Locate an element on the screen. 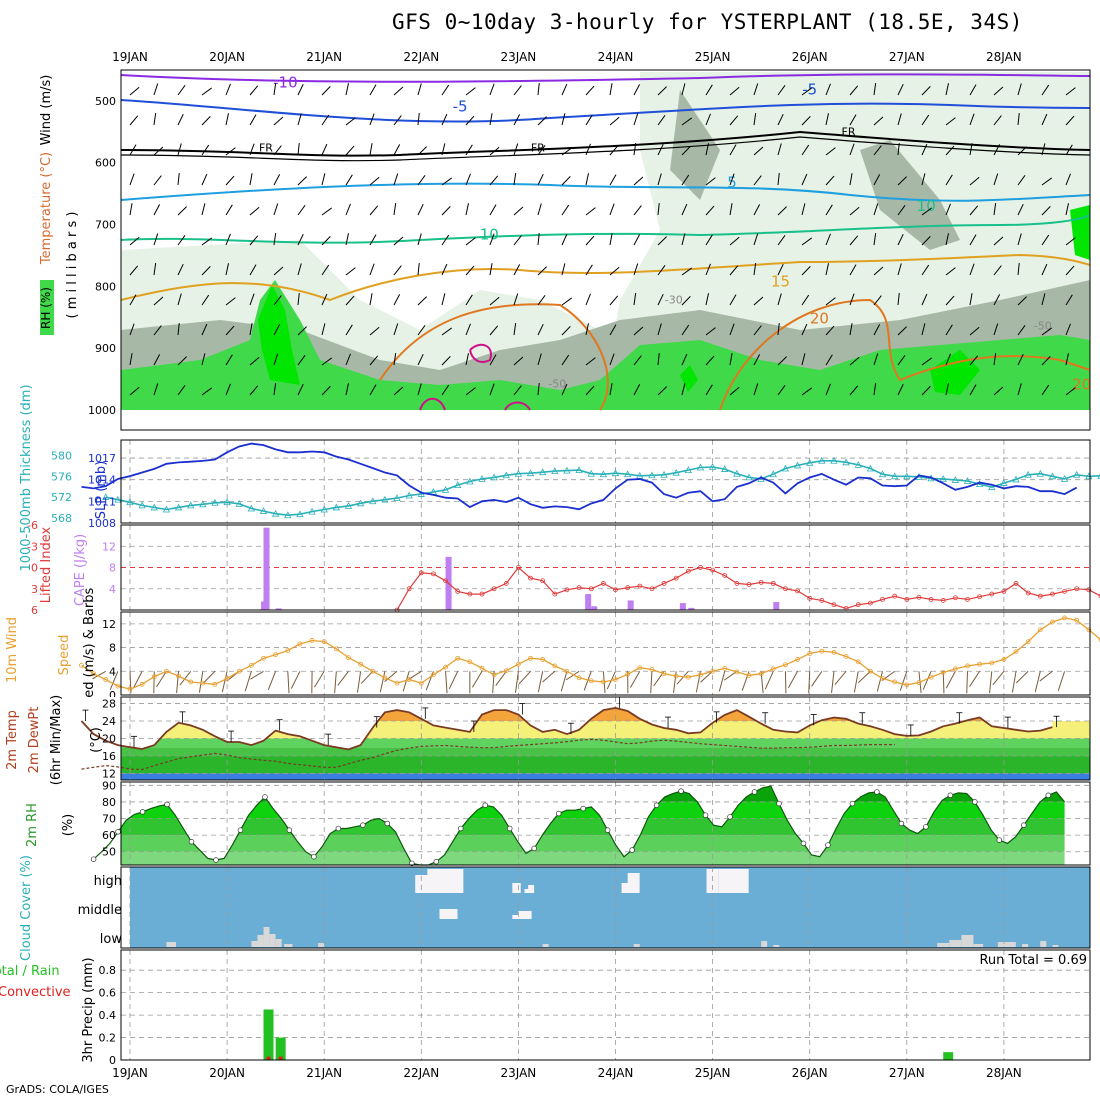 The image size is (1100, 1100). precip-tick-label: 0.4 is located at coordinates (108, 1015).